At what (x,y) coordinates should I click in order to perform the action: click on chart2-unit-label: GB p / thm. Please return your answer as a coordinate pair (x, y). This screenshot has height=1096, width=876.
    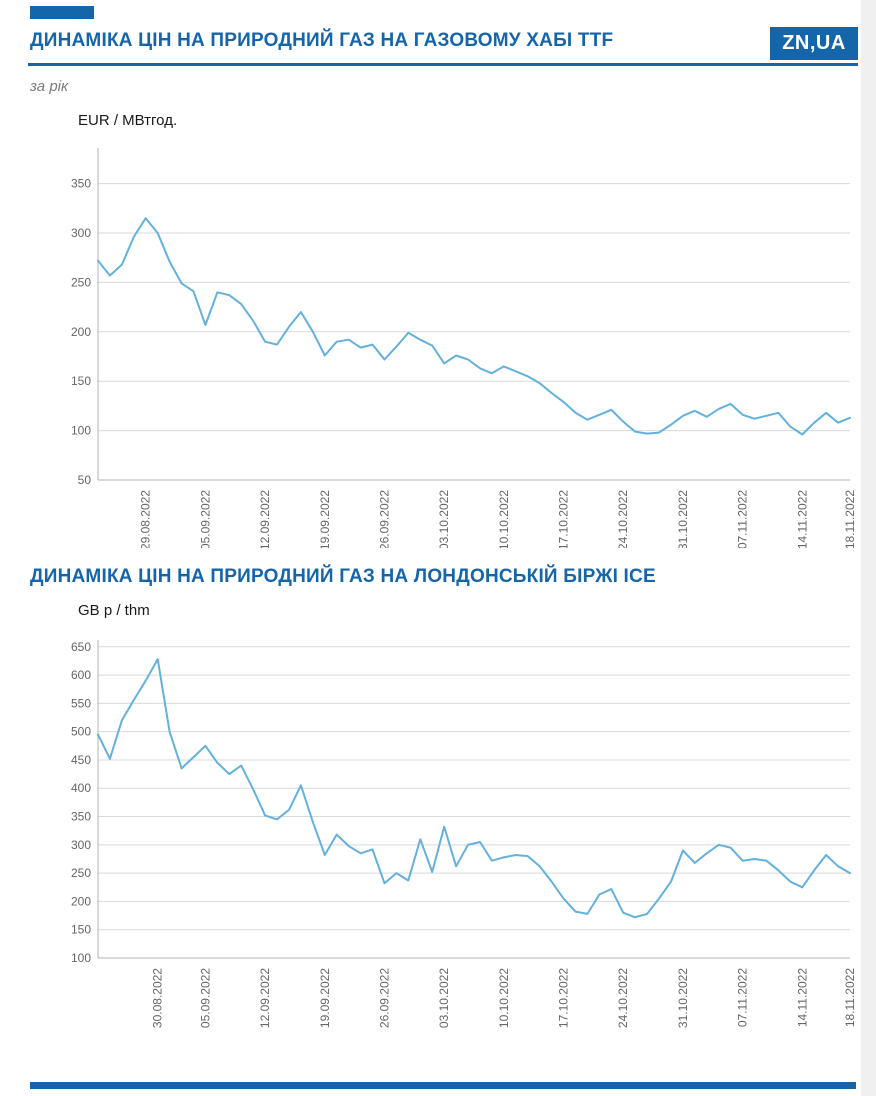
    Looking at the image, I should click on (114, 610).